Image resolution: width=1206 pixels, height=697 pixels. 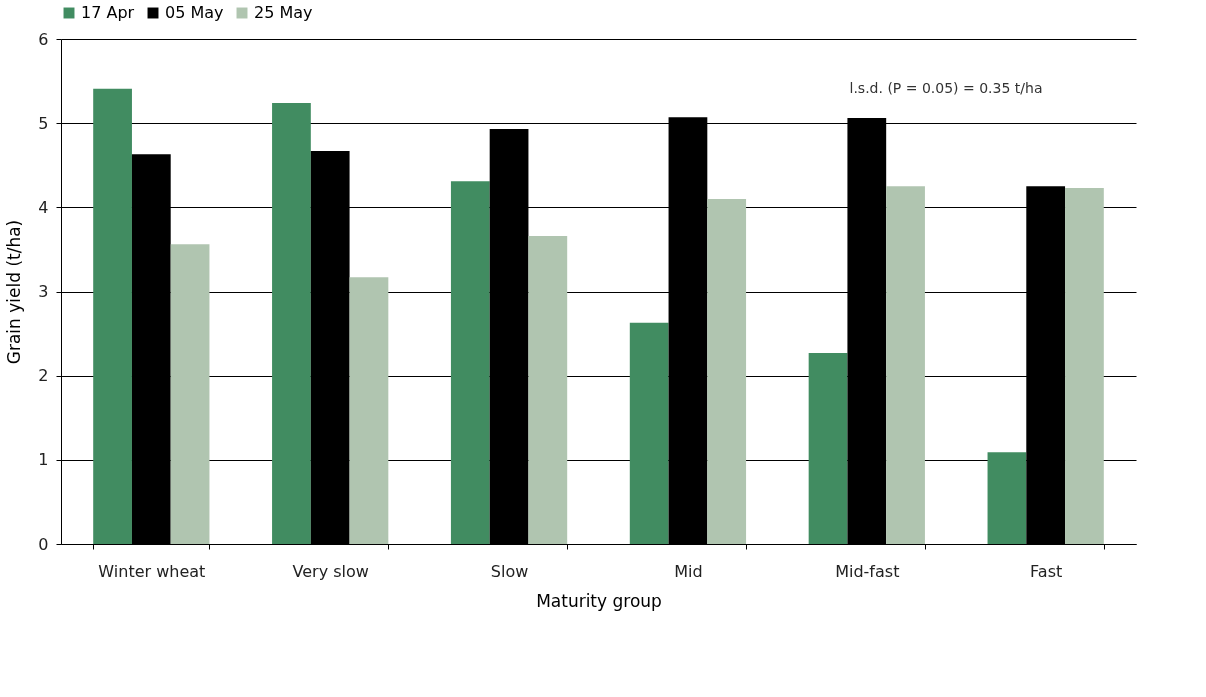 What do you see at coordinates (946, 88) in the screenshot?
I see `annotation: l.s.d. (P = 0.05) = 0.35 t/ha` at bounding box center [946, 88].